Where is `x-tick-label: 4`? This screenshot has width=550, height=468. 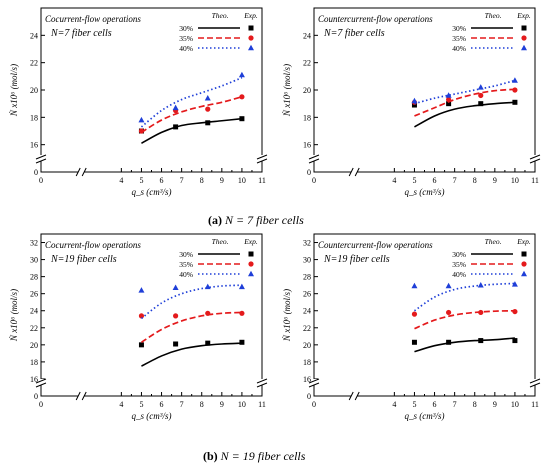 x-tick-label: 4 is located at coordinates (121, 404).